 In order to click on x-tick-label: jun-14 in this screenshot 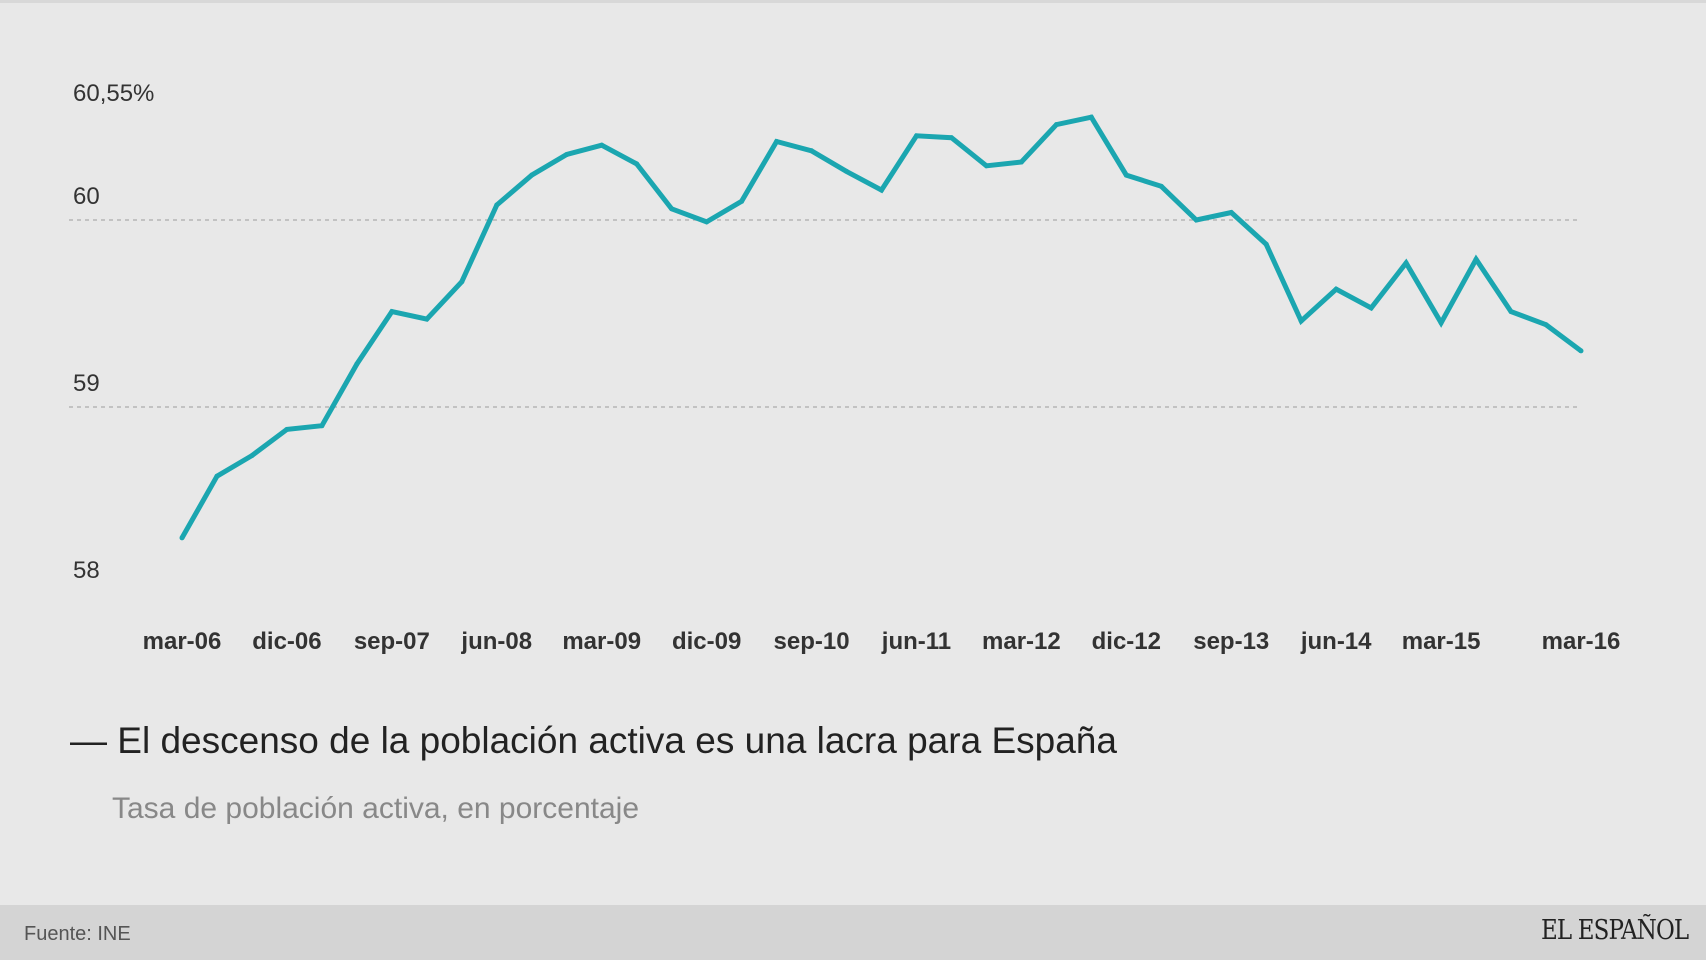, I will do `click(1336, 641)`.